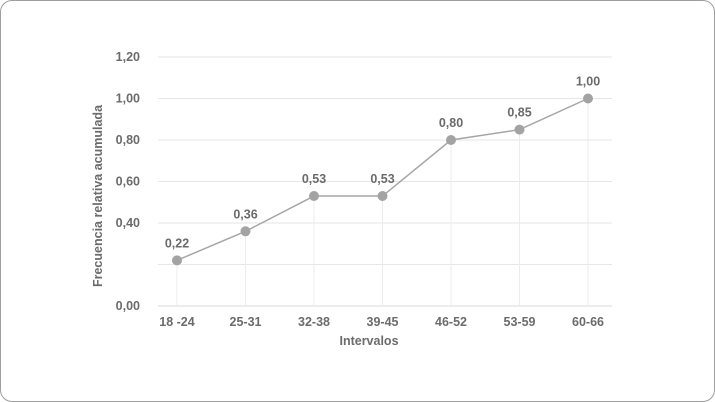 The image size is (715, 402). Describe the element at coordinates (520, 322) in the screenshot. I see `x-tick-label: 53-59` at that location.